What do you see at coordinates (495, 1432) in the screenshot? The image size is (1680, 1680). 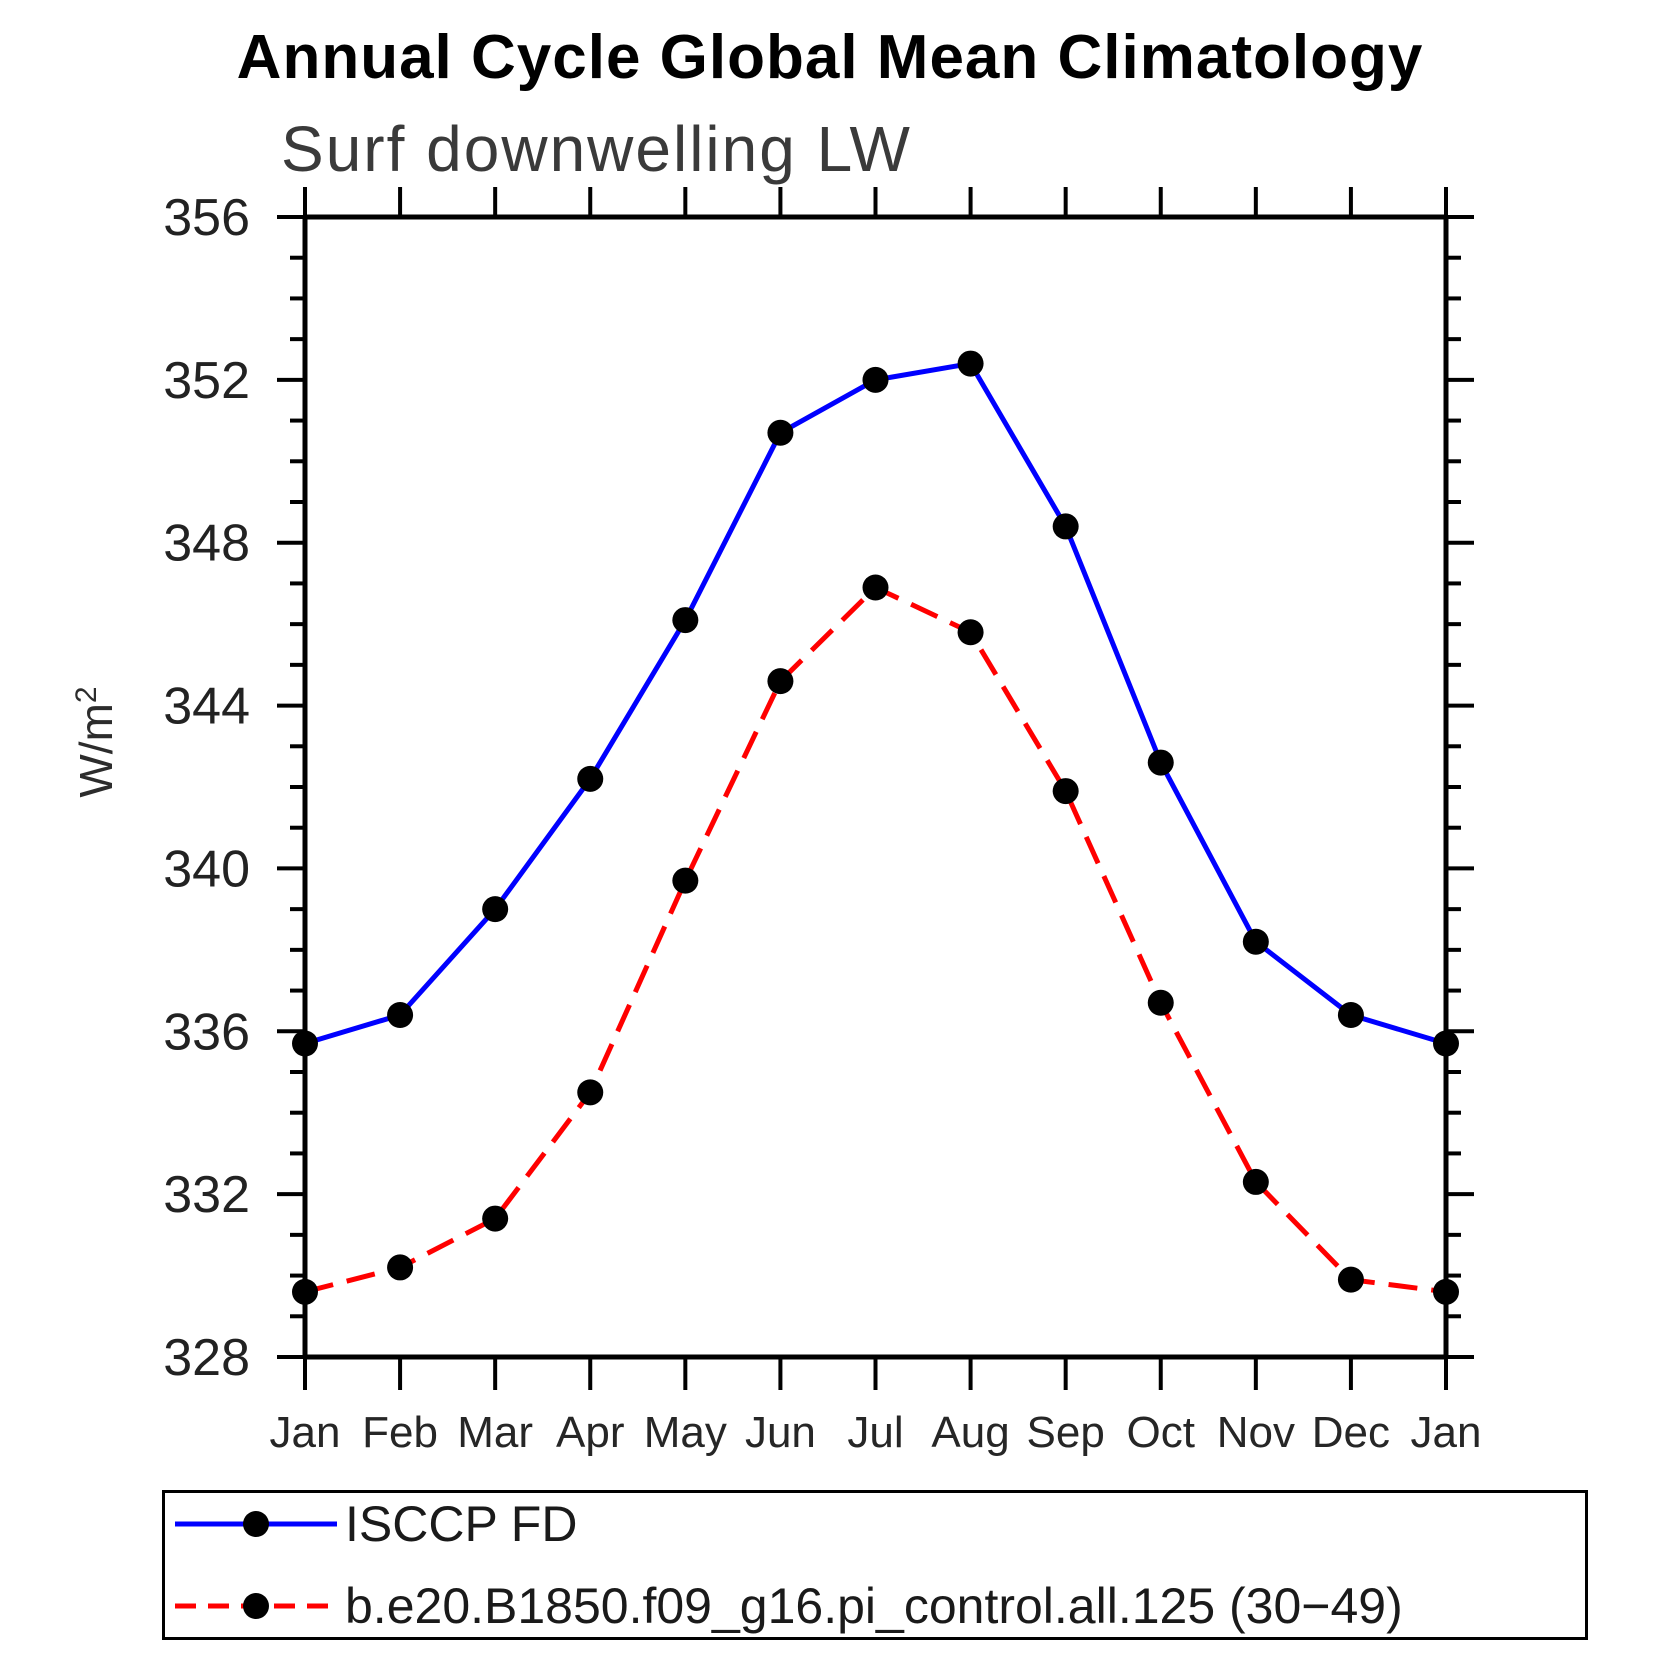 I see `x-tick-label: Mar` at bounding box center [495, 1432].